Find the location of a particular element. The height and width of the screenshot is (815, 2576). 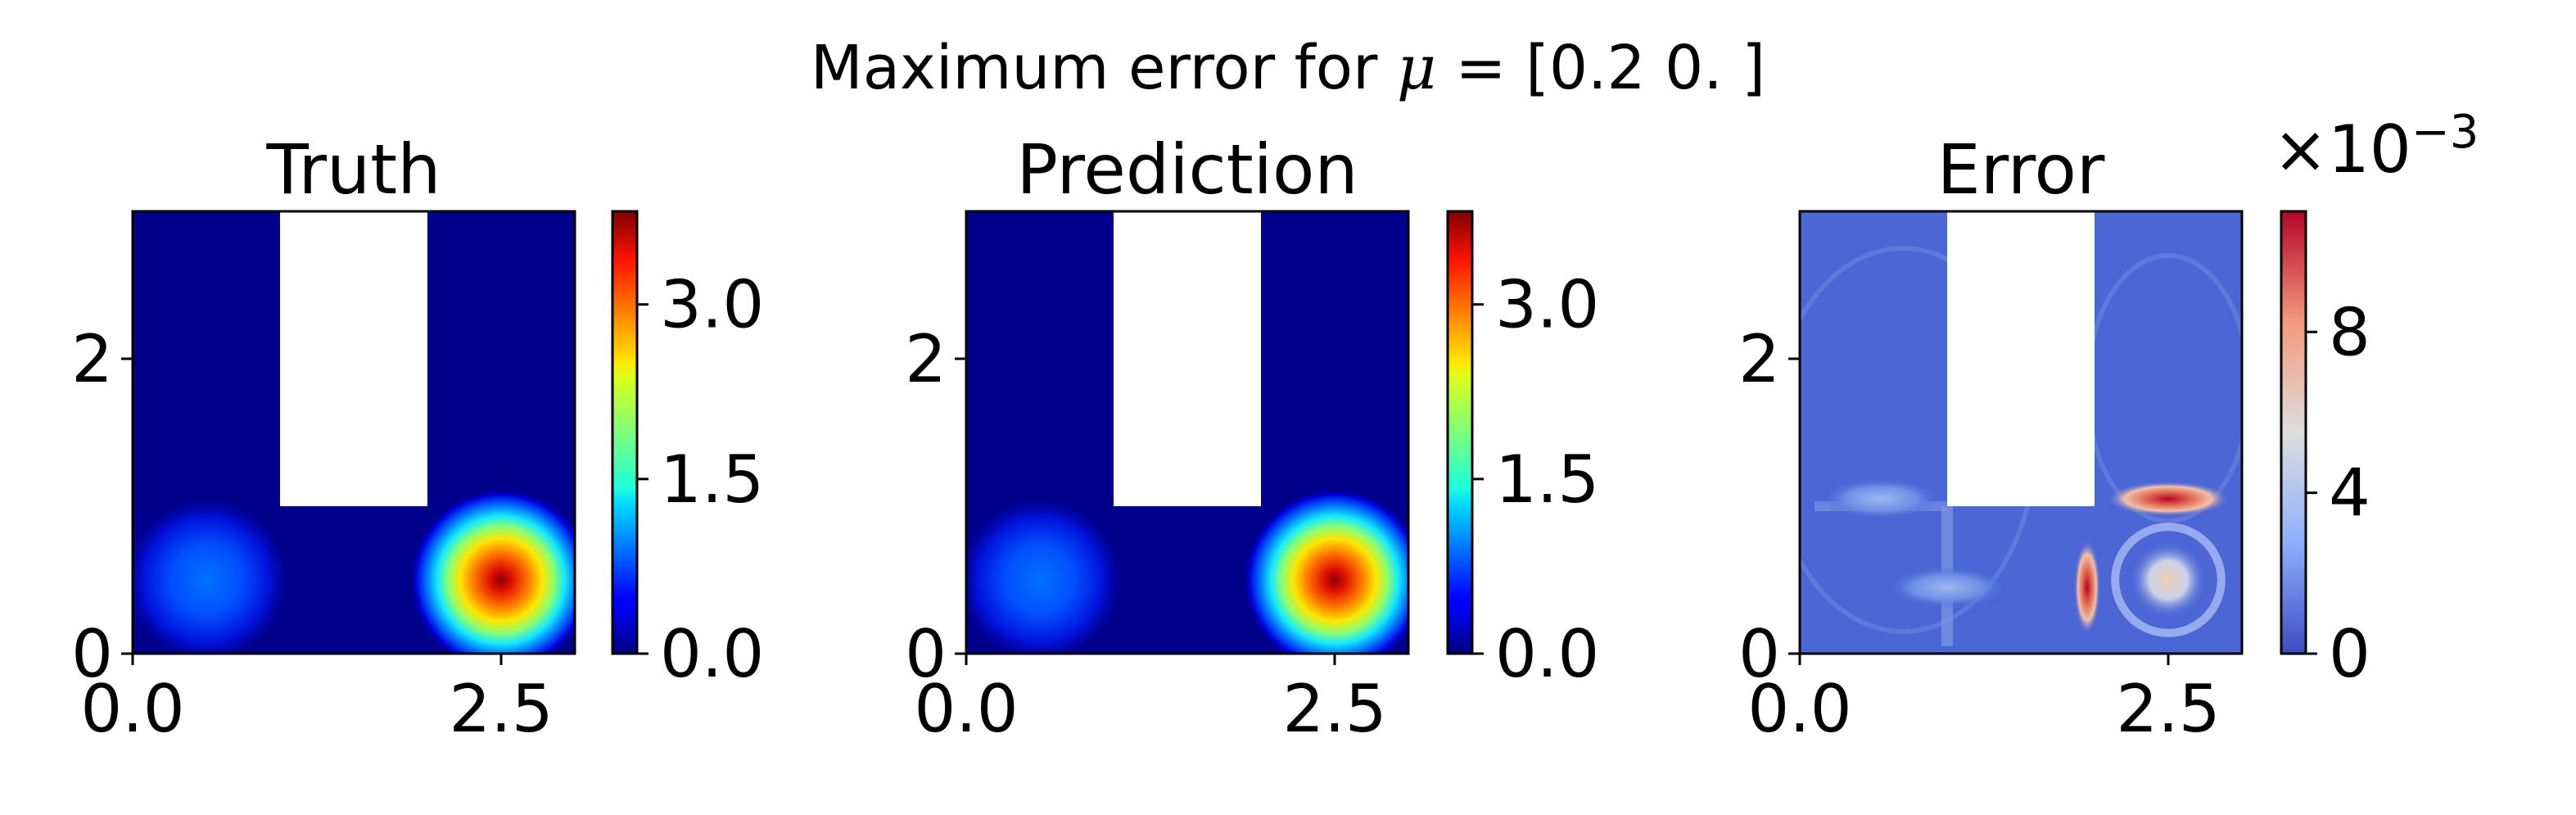

mu-symbol: μ is located at coordinates (1416, 68).